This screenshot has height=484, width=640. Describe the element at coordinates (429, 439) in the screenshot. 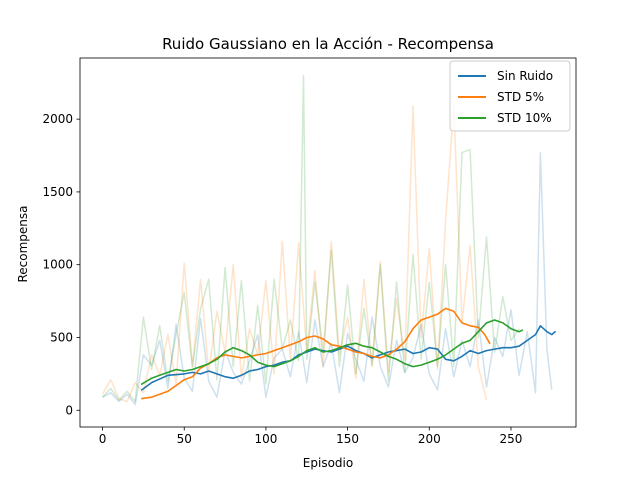

I see `x-tick-label: 200` at that location.